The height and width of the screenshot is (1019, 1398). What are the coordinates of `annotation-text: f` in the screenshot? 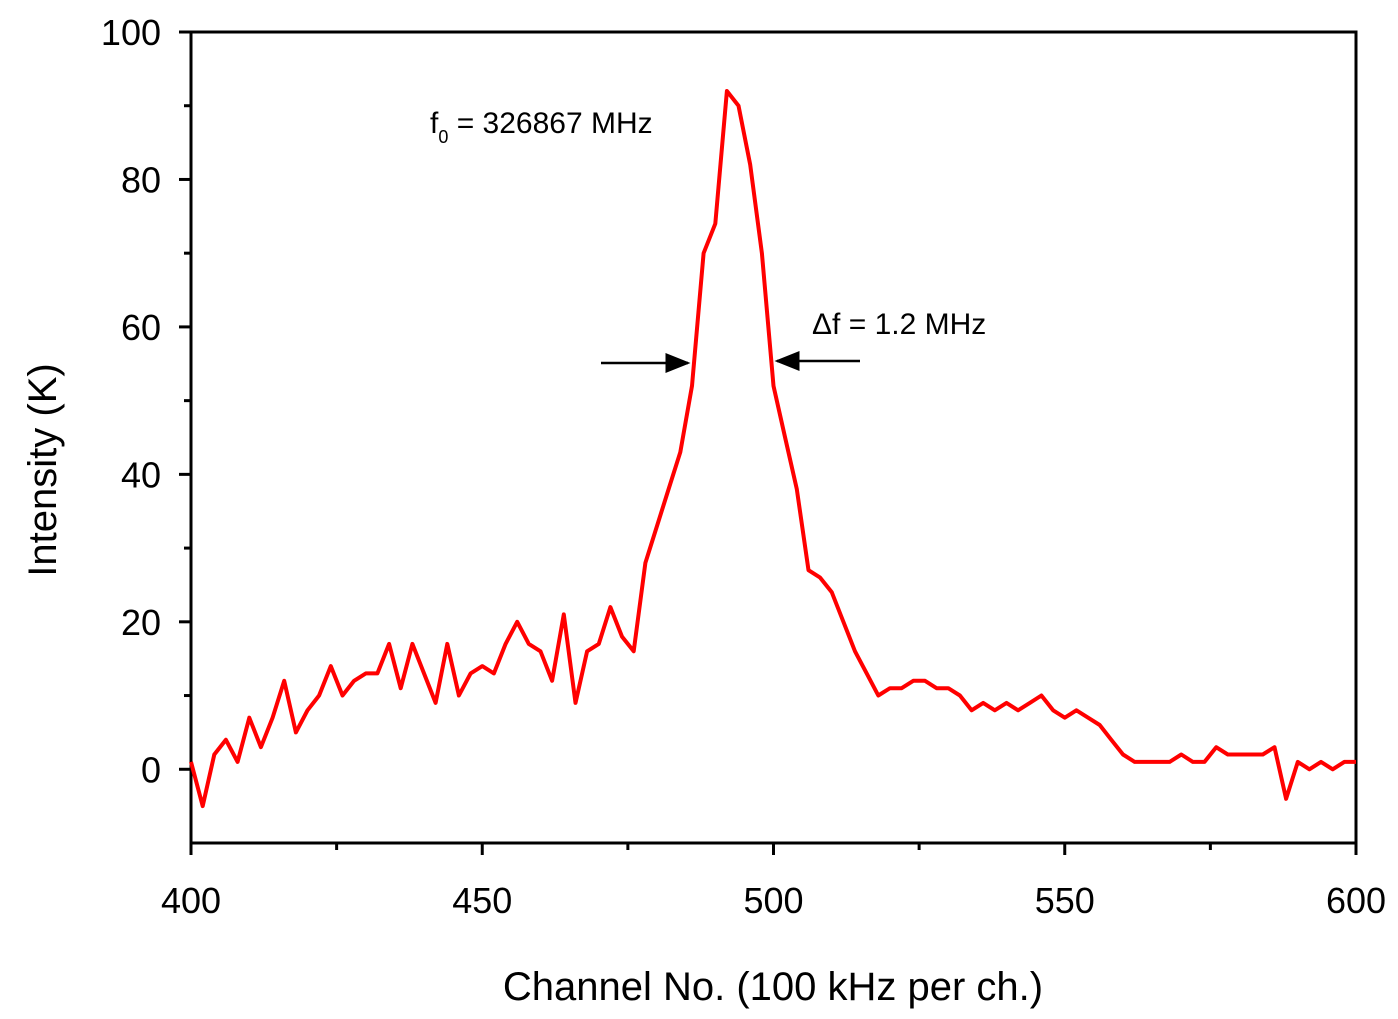 It's located at (434, 123).